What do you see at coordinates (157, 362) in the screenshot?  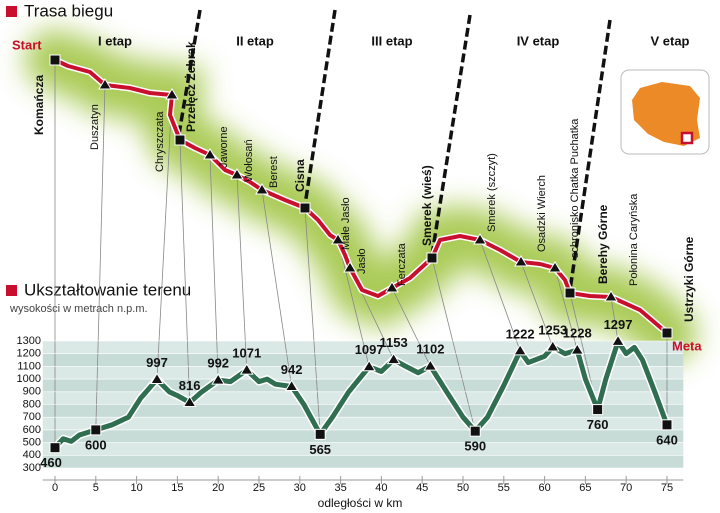 I see `value-label: 997` at bounding box center [157, 362].